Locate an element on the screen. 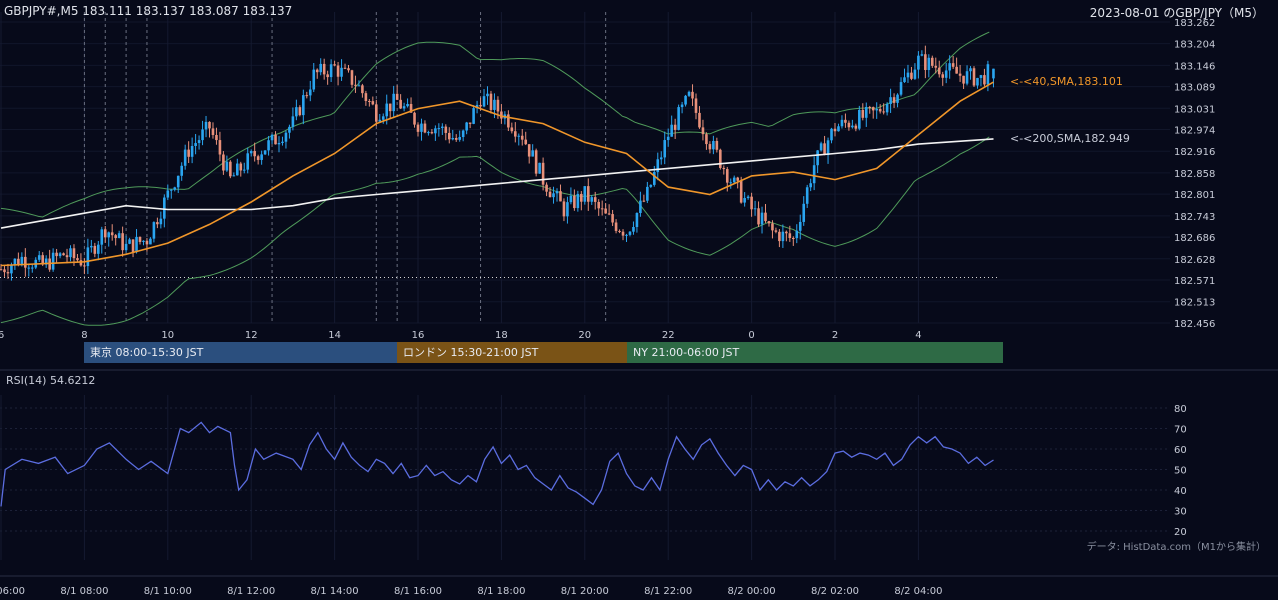  price-tick-label: 182.571 is located at coordinates (1194, 281).